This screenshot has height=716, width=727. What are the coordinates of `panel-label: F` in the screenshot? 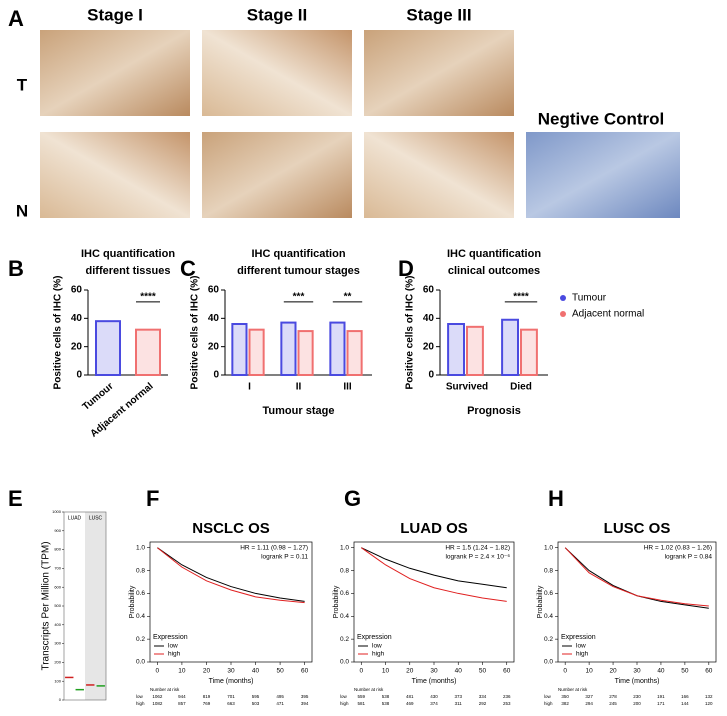 It's located at (152, 498).